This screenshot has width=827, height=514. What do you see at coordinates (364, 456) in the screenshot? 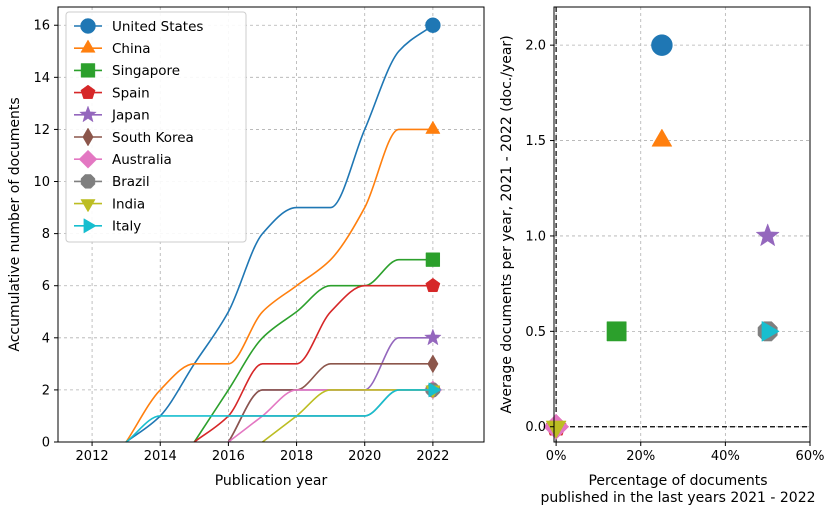
I see `x-tick-label-2020: 2020` at bounding box center [364, 456].